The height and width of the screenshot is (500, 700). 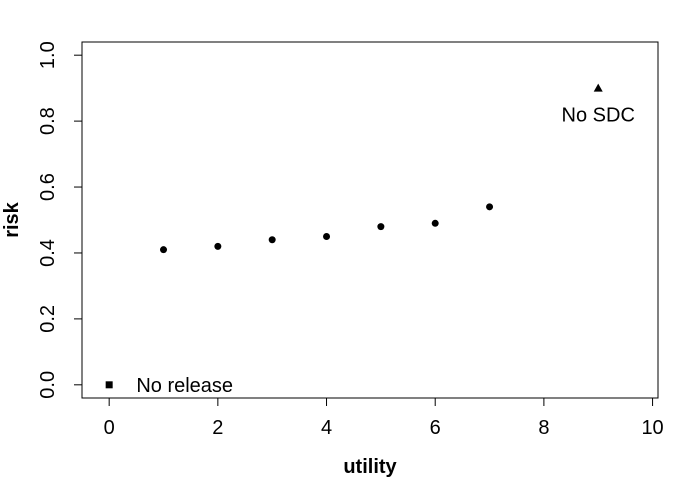 What do you see at coordinates (598, 116) in the screenshot?
I see `annotation-label: No SDC` at bounding box center [598, 116].